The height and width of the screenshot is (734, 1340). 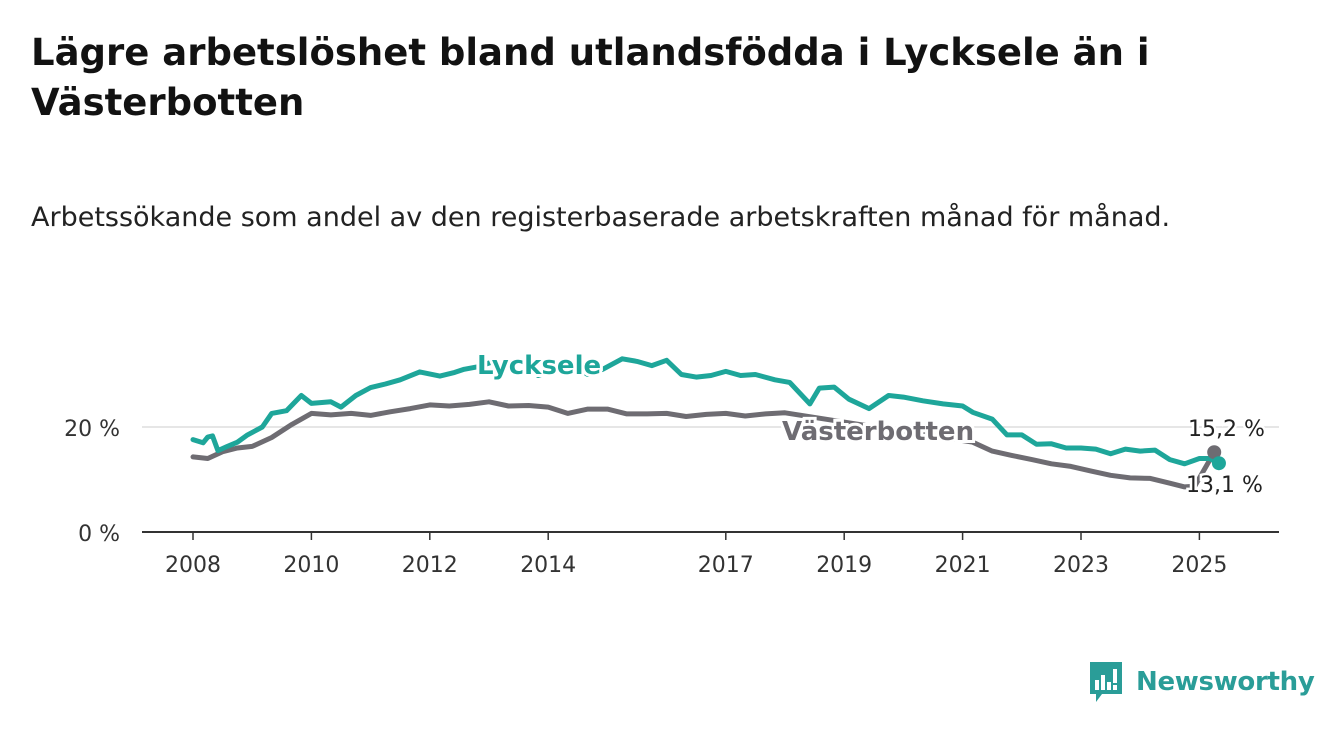 I want to click on lycksele-series-label: Lycksele, so click(x=539, y=366).